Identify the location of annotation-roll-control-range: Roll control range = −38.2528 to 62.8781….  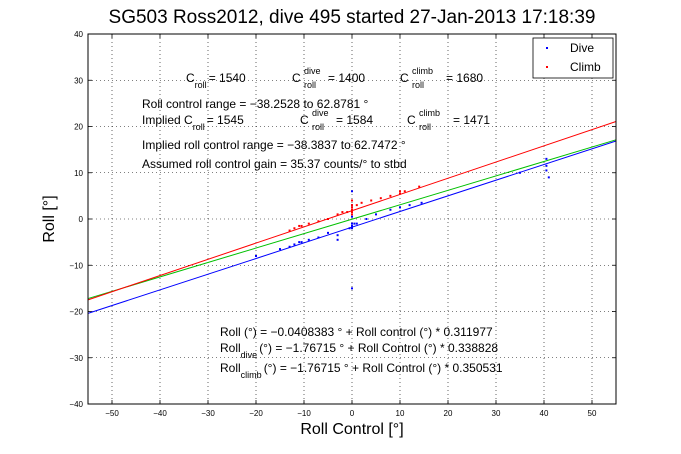
(255, 104).